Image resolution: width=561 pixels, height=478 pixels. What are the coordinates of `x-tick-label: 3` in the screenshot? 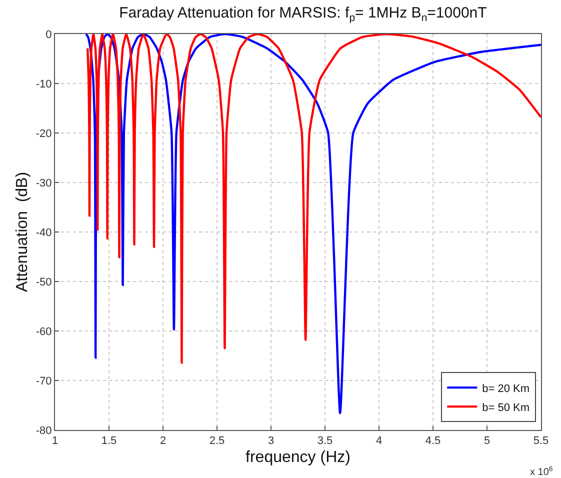 It's located at (271, 441).